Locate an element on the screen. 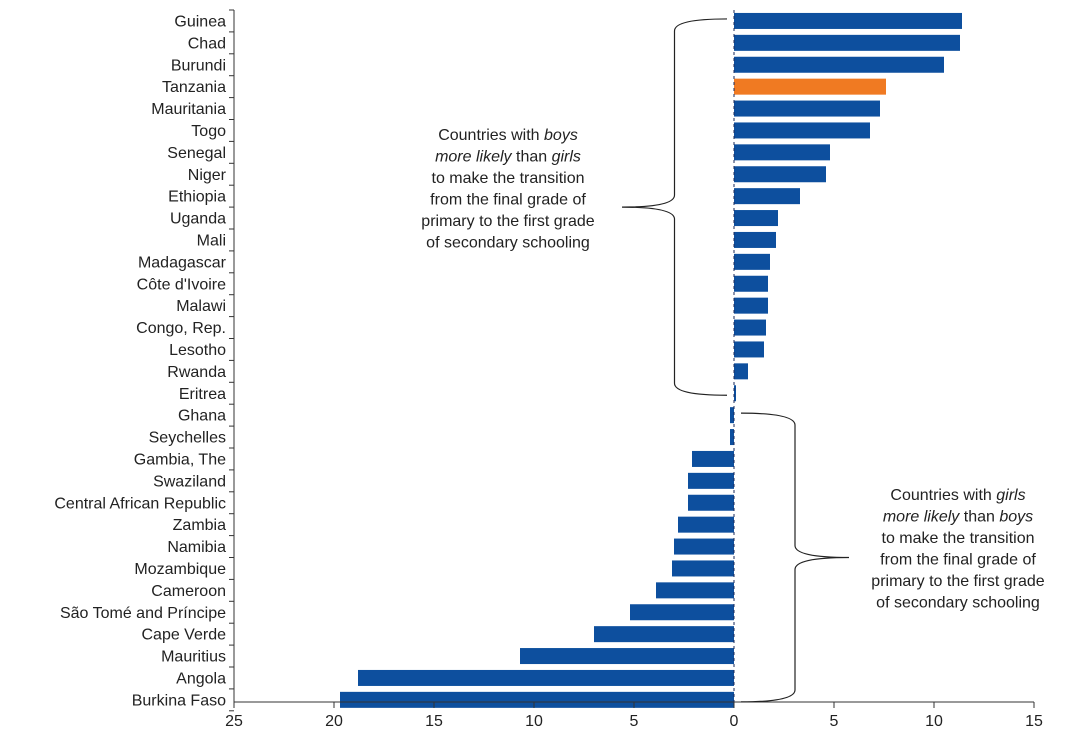 The width and height of the screenshot is (1070, 740). category-label: Namibia is located at coordinates (196, 547).